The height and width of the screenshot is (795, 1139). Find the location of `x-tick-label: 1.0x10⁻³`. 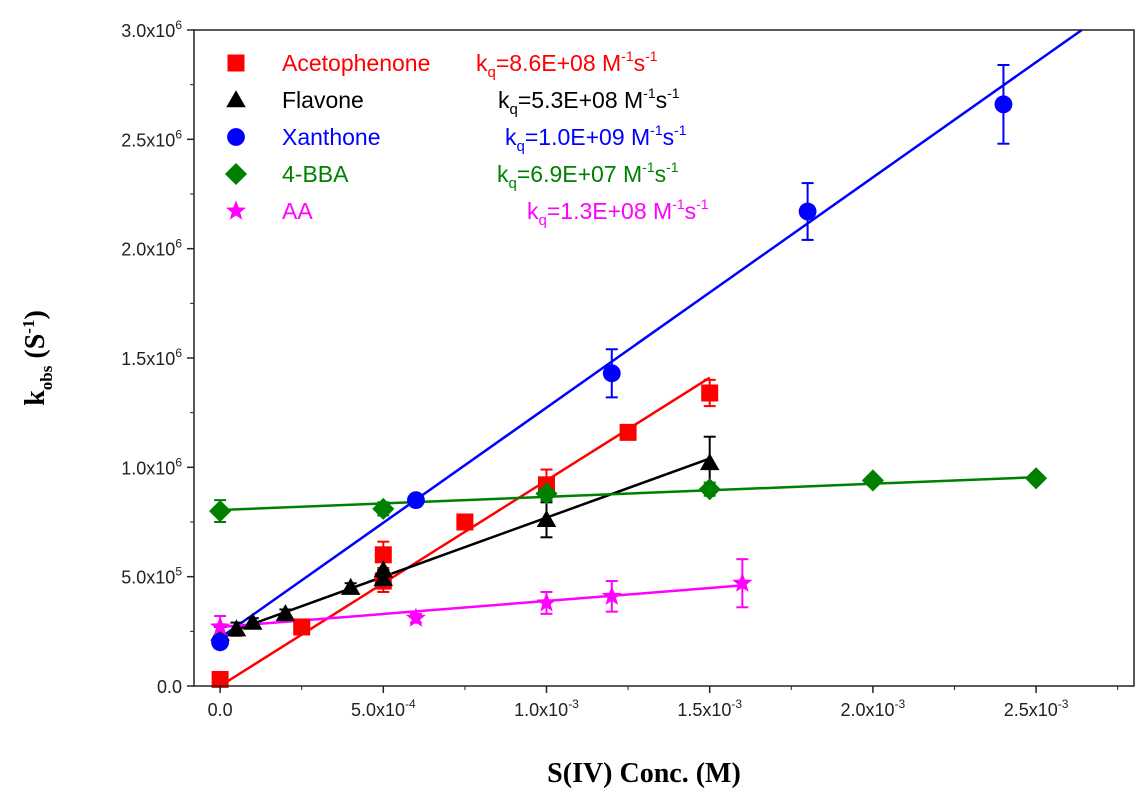

x-tick-label: 1.0x10⁻³ is located at coordinates (546, 708).